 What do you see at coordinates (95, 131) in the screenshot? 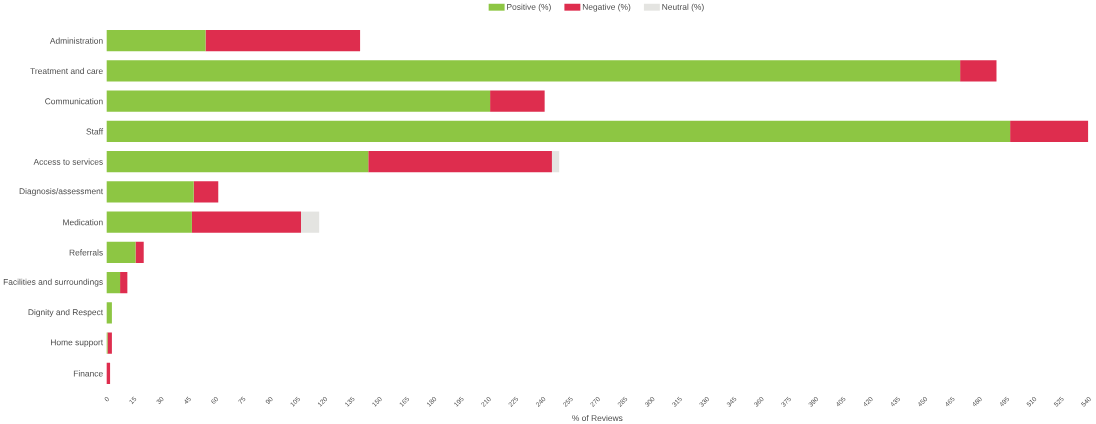
I see `y-tick-label: Staff` at bounding box center [95, 131].